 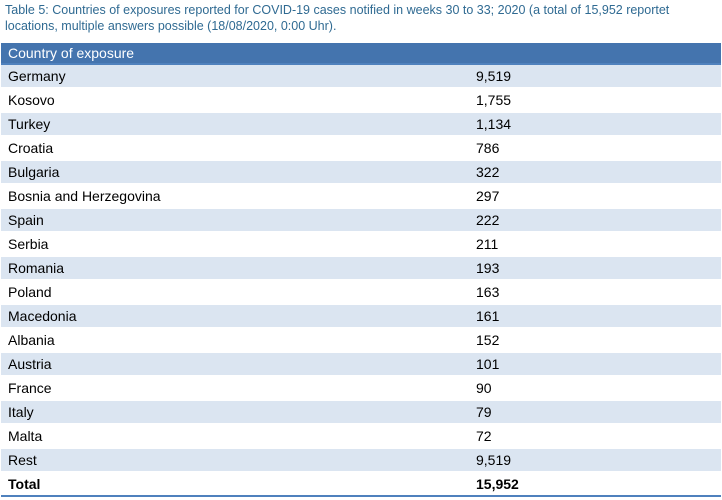 I want to click on count-cell: 161, so click(x=595, y=316).